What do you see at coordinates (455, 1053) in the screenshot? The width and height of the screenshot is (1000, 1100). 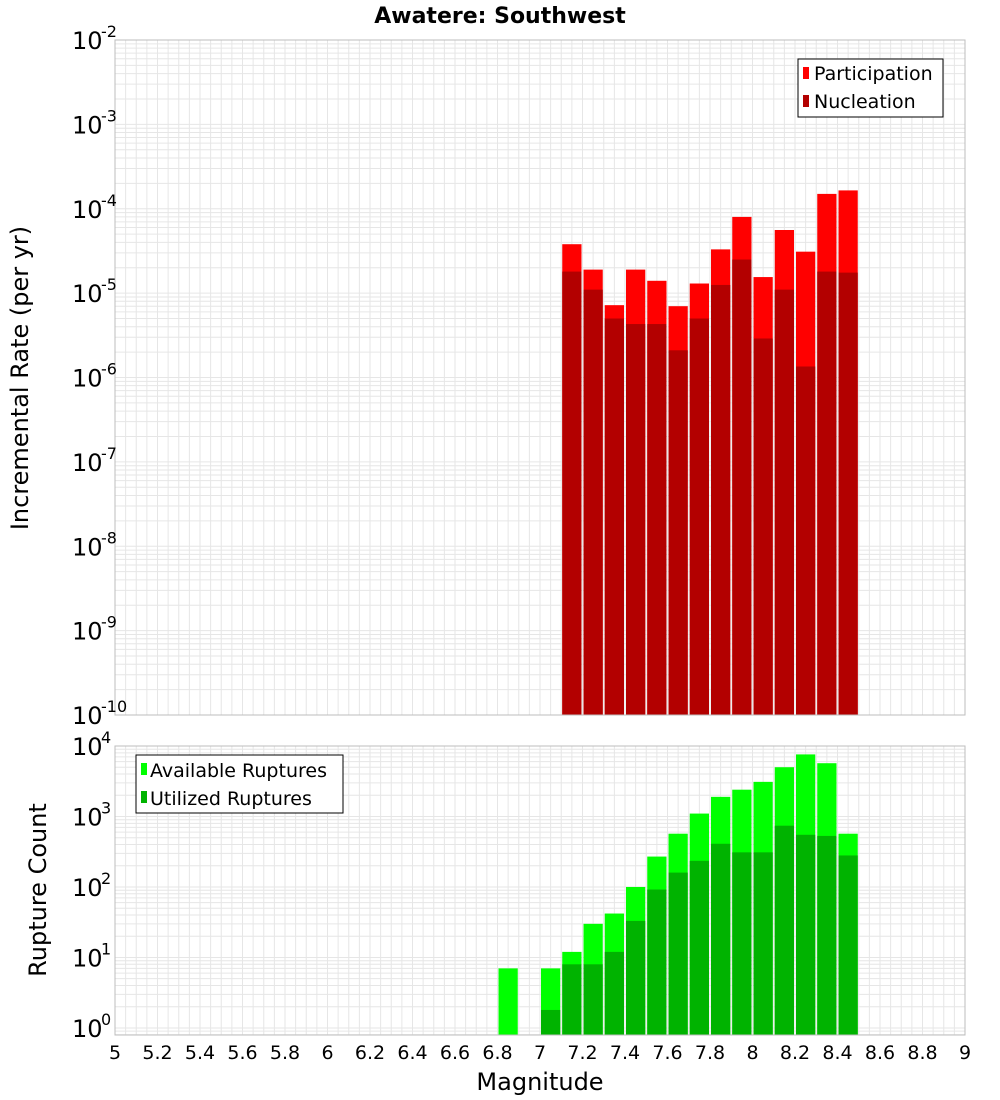 I see `x-tick-label: 6.6` at bounding box center [455, 1053].